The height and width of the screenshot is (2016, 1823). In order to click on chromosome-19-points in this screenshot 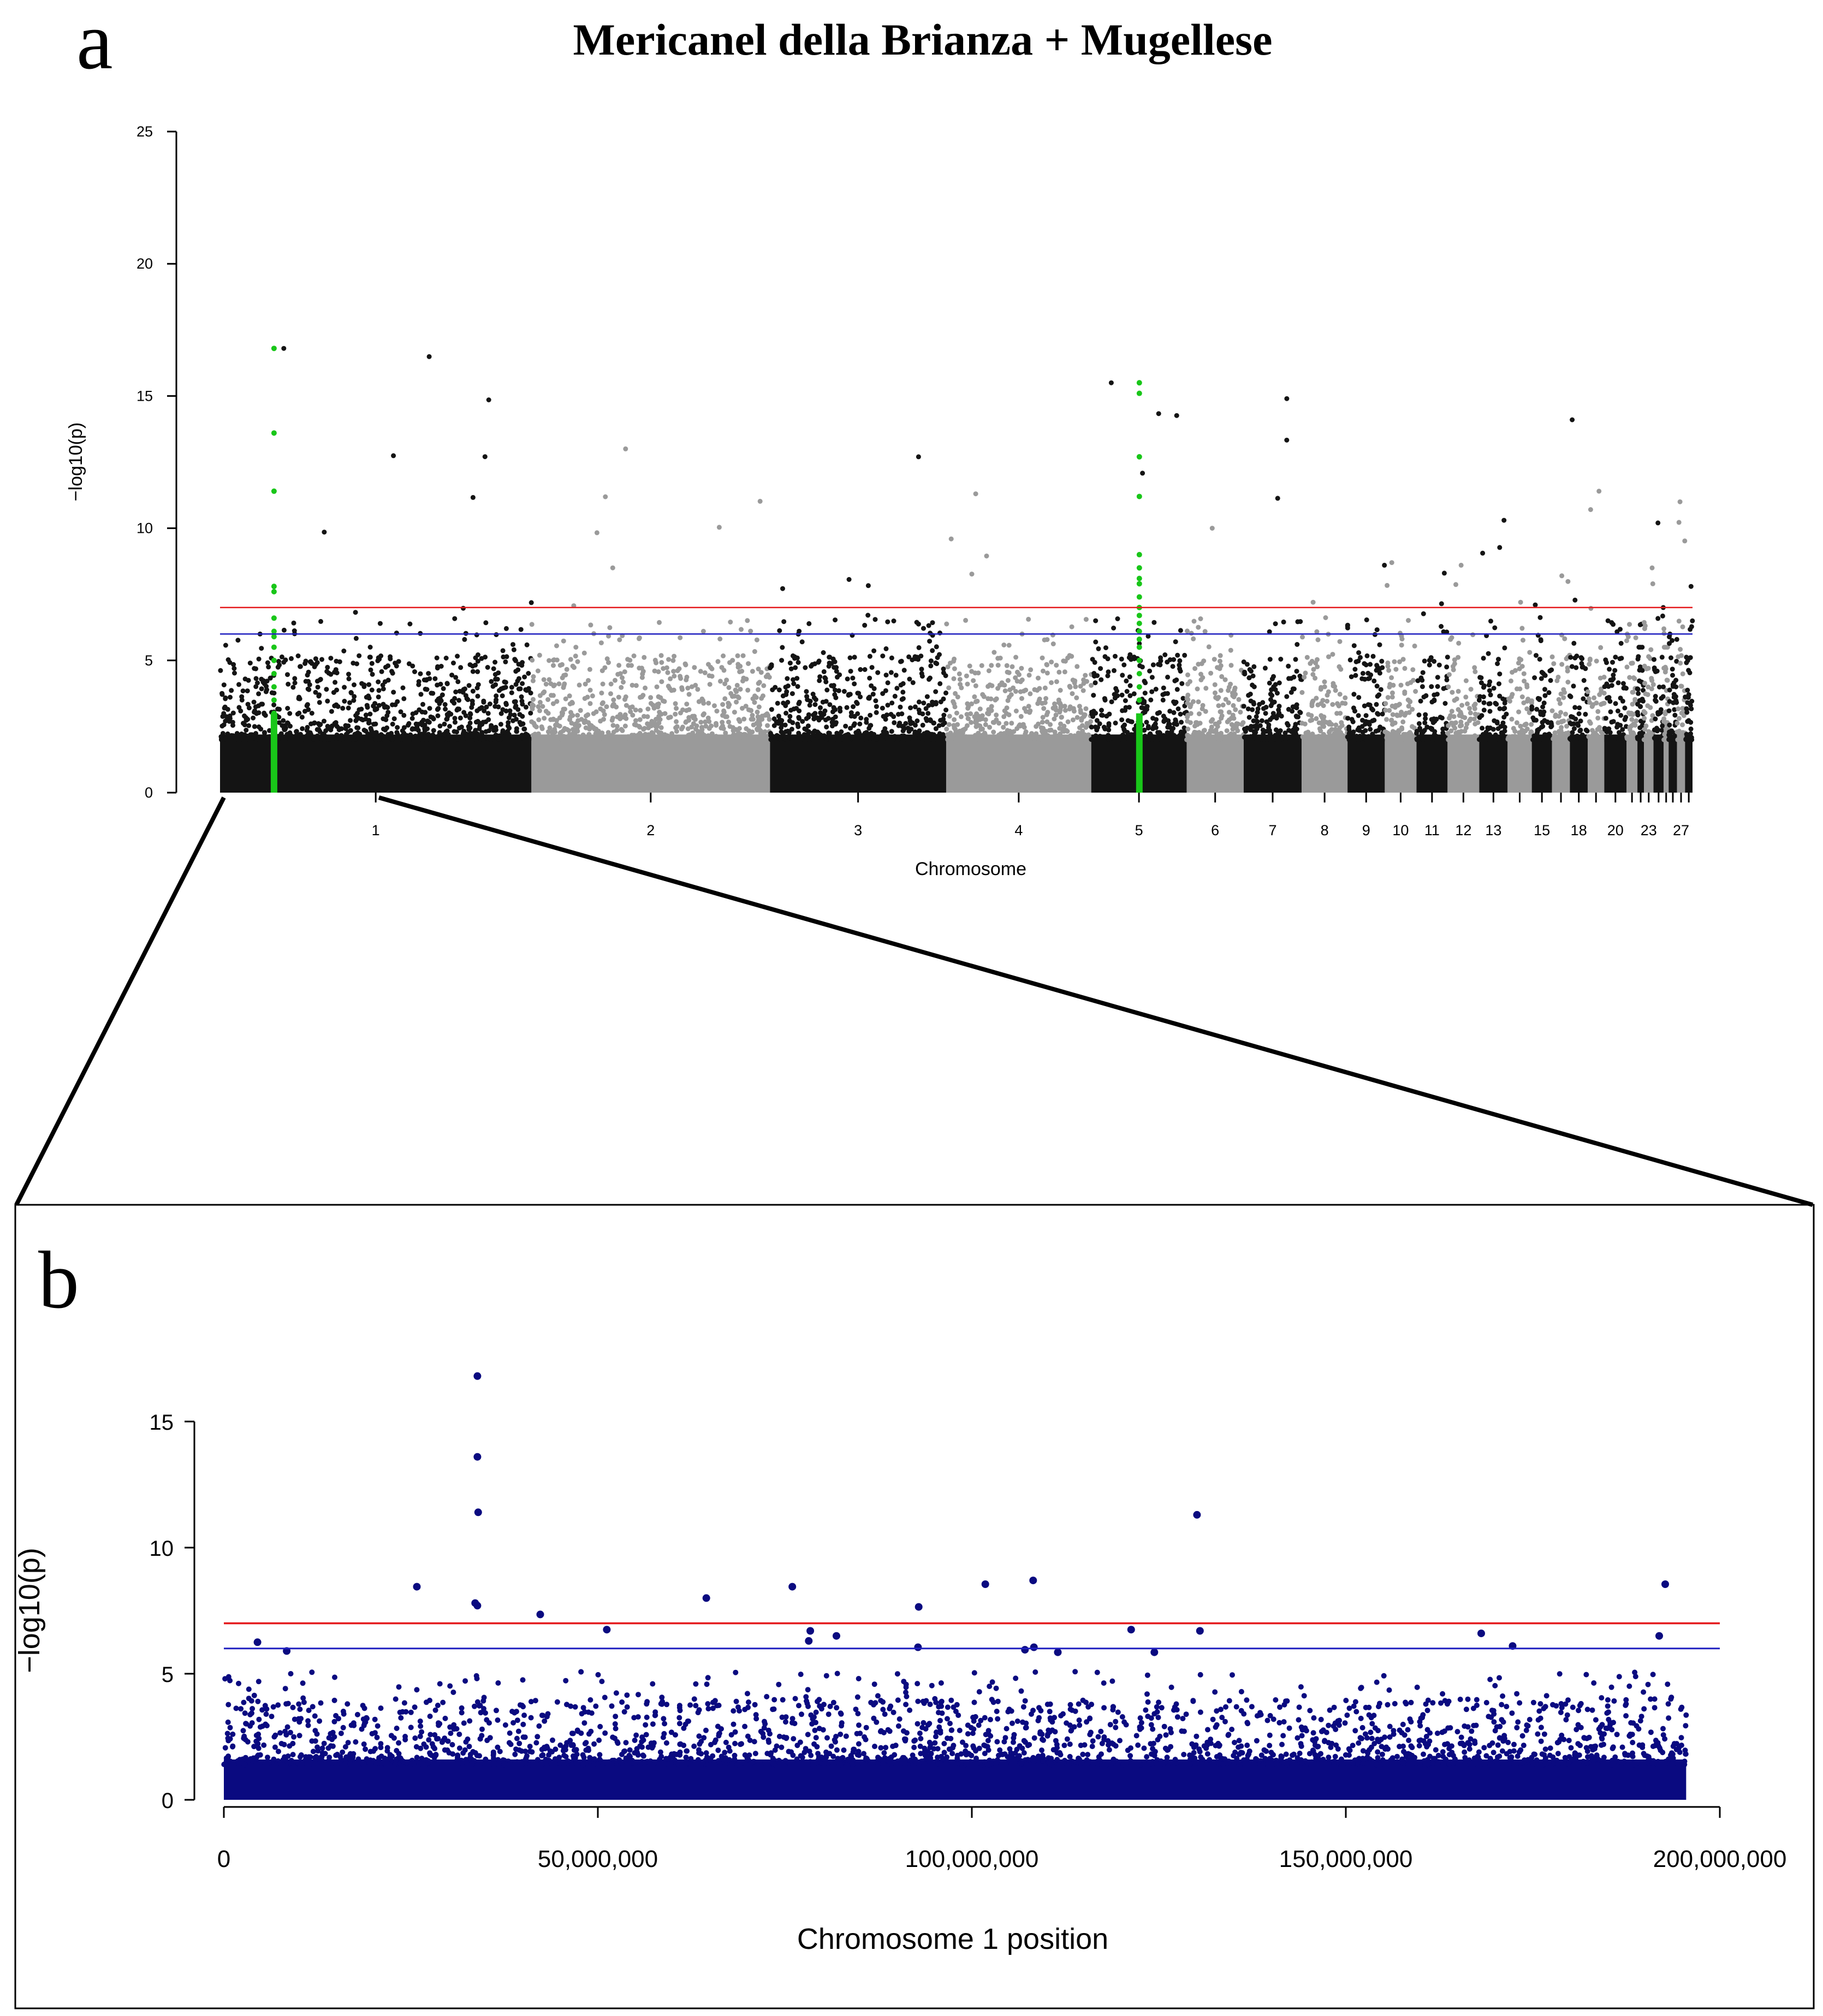, I will do `click(1596, 641)`.